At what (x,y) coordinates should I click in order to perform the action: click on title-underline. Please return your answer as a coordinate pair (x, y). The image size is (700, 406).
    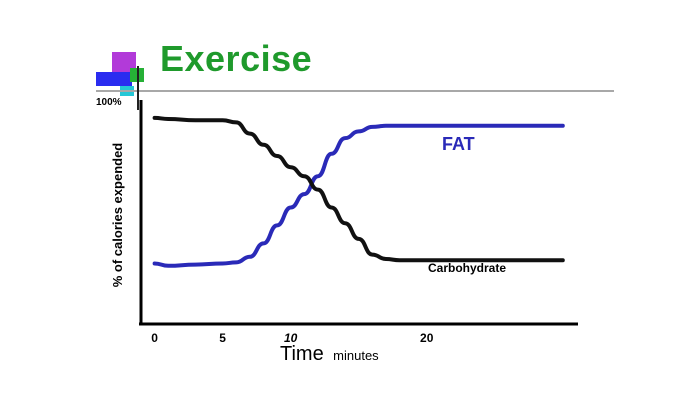
    Looking at the image, I should click on (355, 91).